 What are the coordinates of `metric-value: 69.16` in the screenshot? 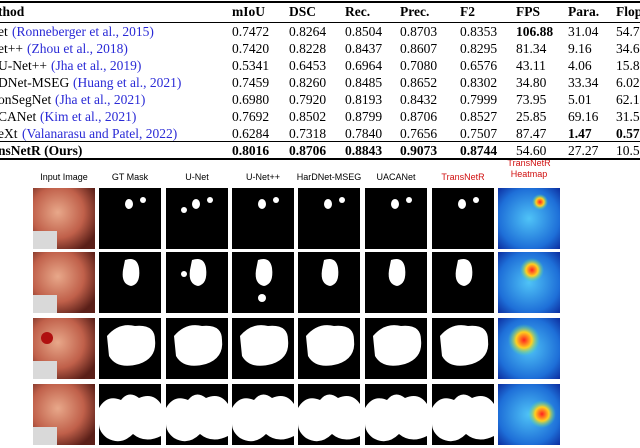 It's located at (583, 116).